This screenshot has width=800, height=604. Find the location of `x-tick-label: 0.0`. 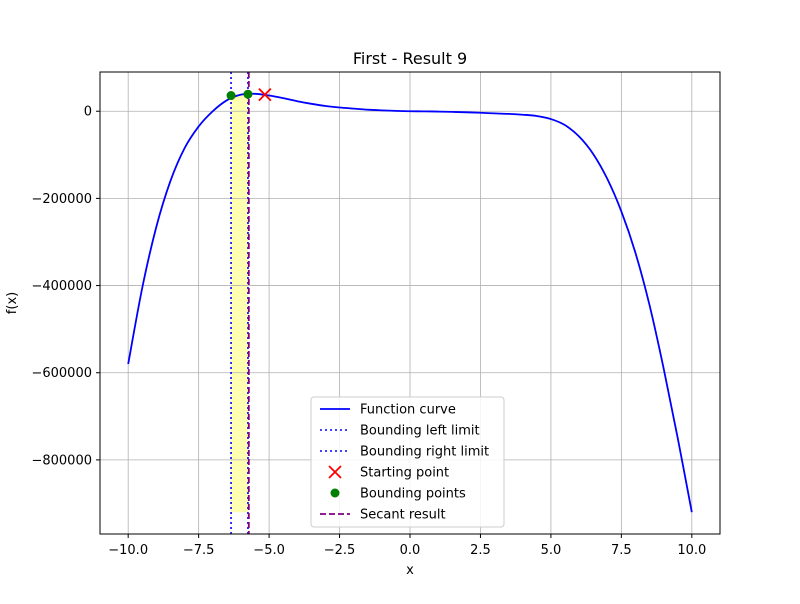

x-tick-label: 0.0 is located at coordinates (410, 550).